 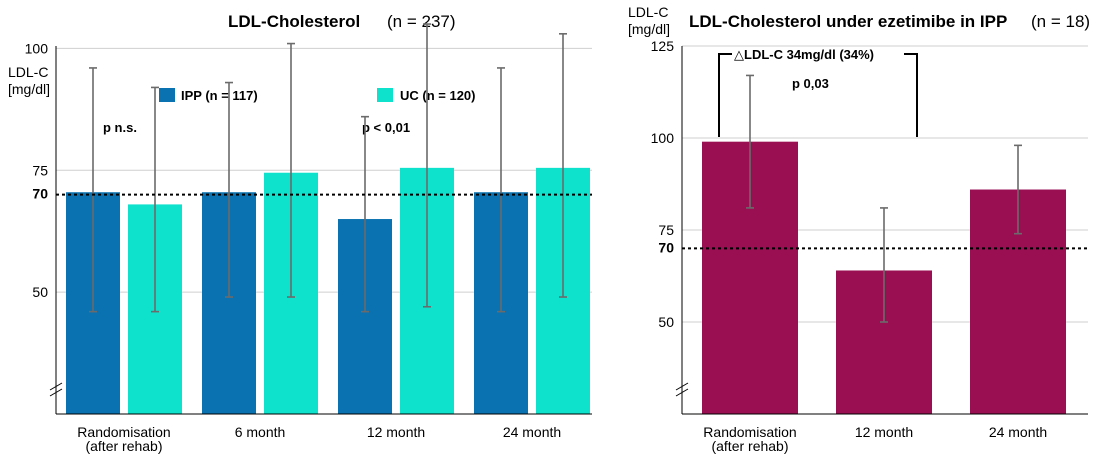 I want to click on left-x-tick-sublabel: (after rehab), so click(x=123, y=446).